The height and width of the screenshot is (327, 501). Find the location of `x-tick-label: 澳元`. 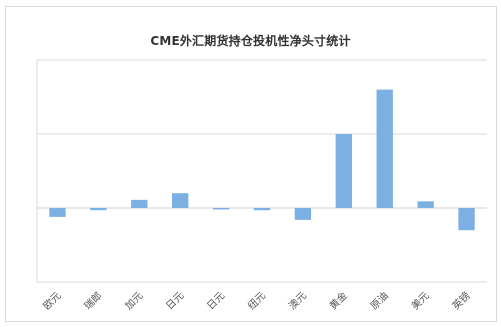

x-tick-label: 澳元 is located at coordinates (297, 300).